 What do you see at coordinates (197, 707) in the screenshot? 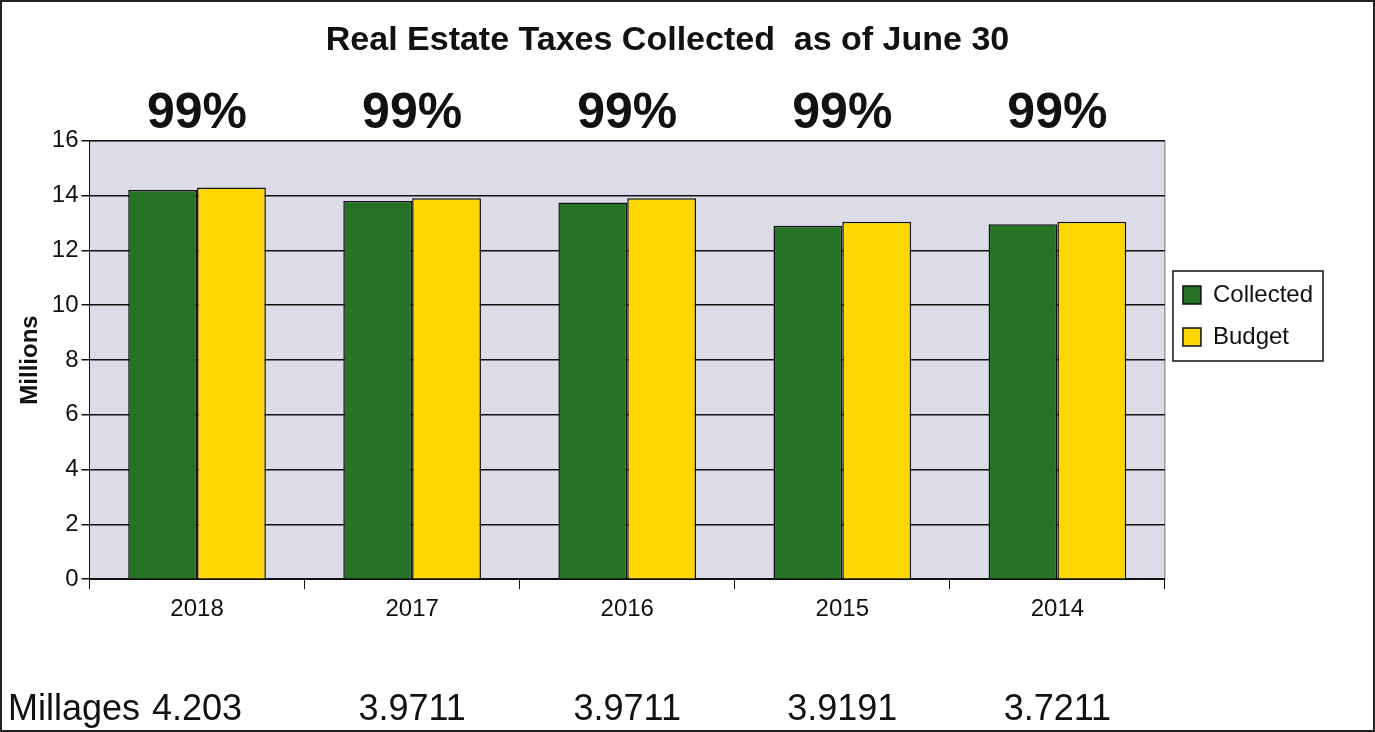
I see `text: 4.203` at bounding box center [197, 707].